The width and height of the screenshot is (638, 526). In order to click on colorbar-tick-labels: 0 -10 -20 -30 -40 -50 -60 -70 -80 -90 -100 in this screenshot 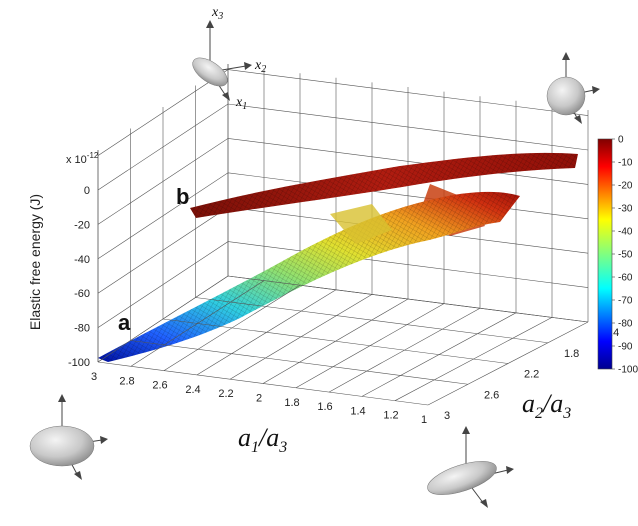, I will do `click(625, 255)`.